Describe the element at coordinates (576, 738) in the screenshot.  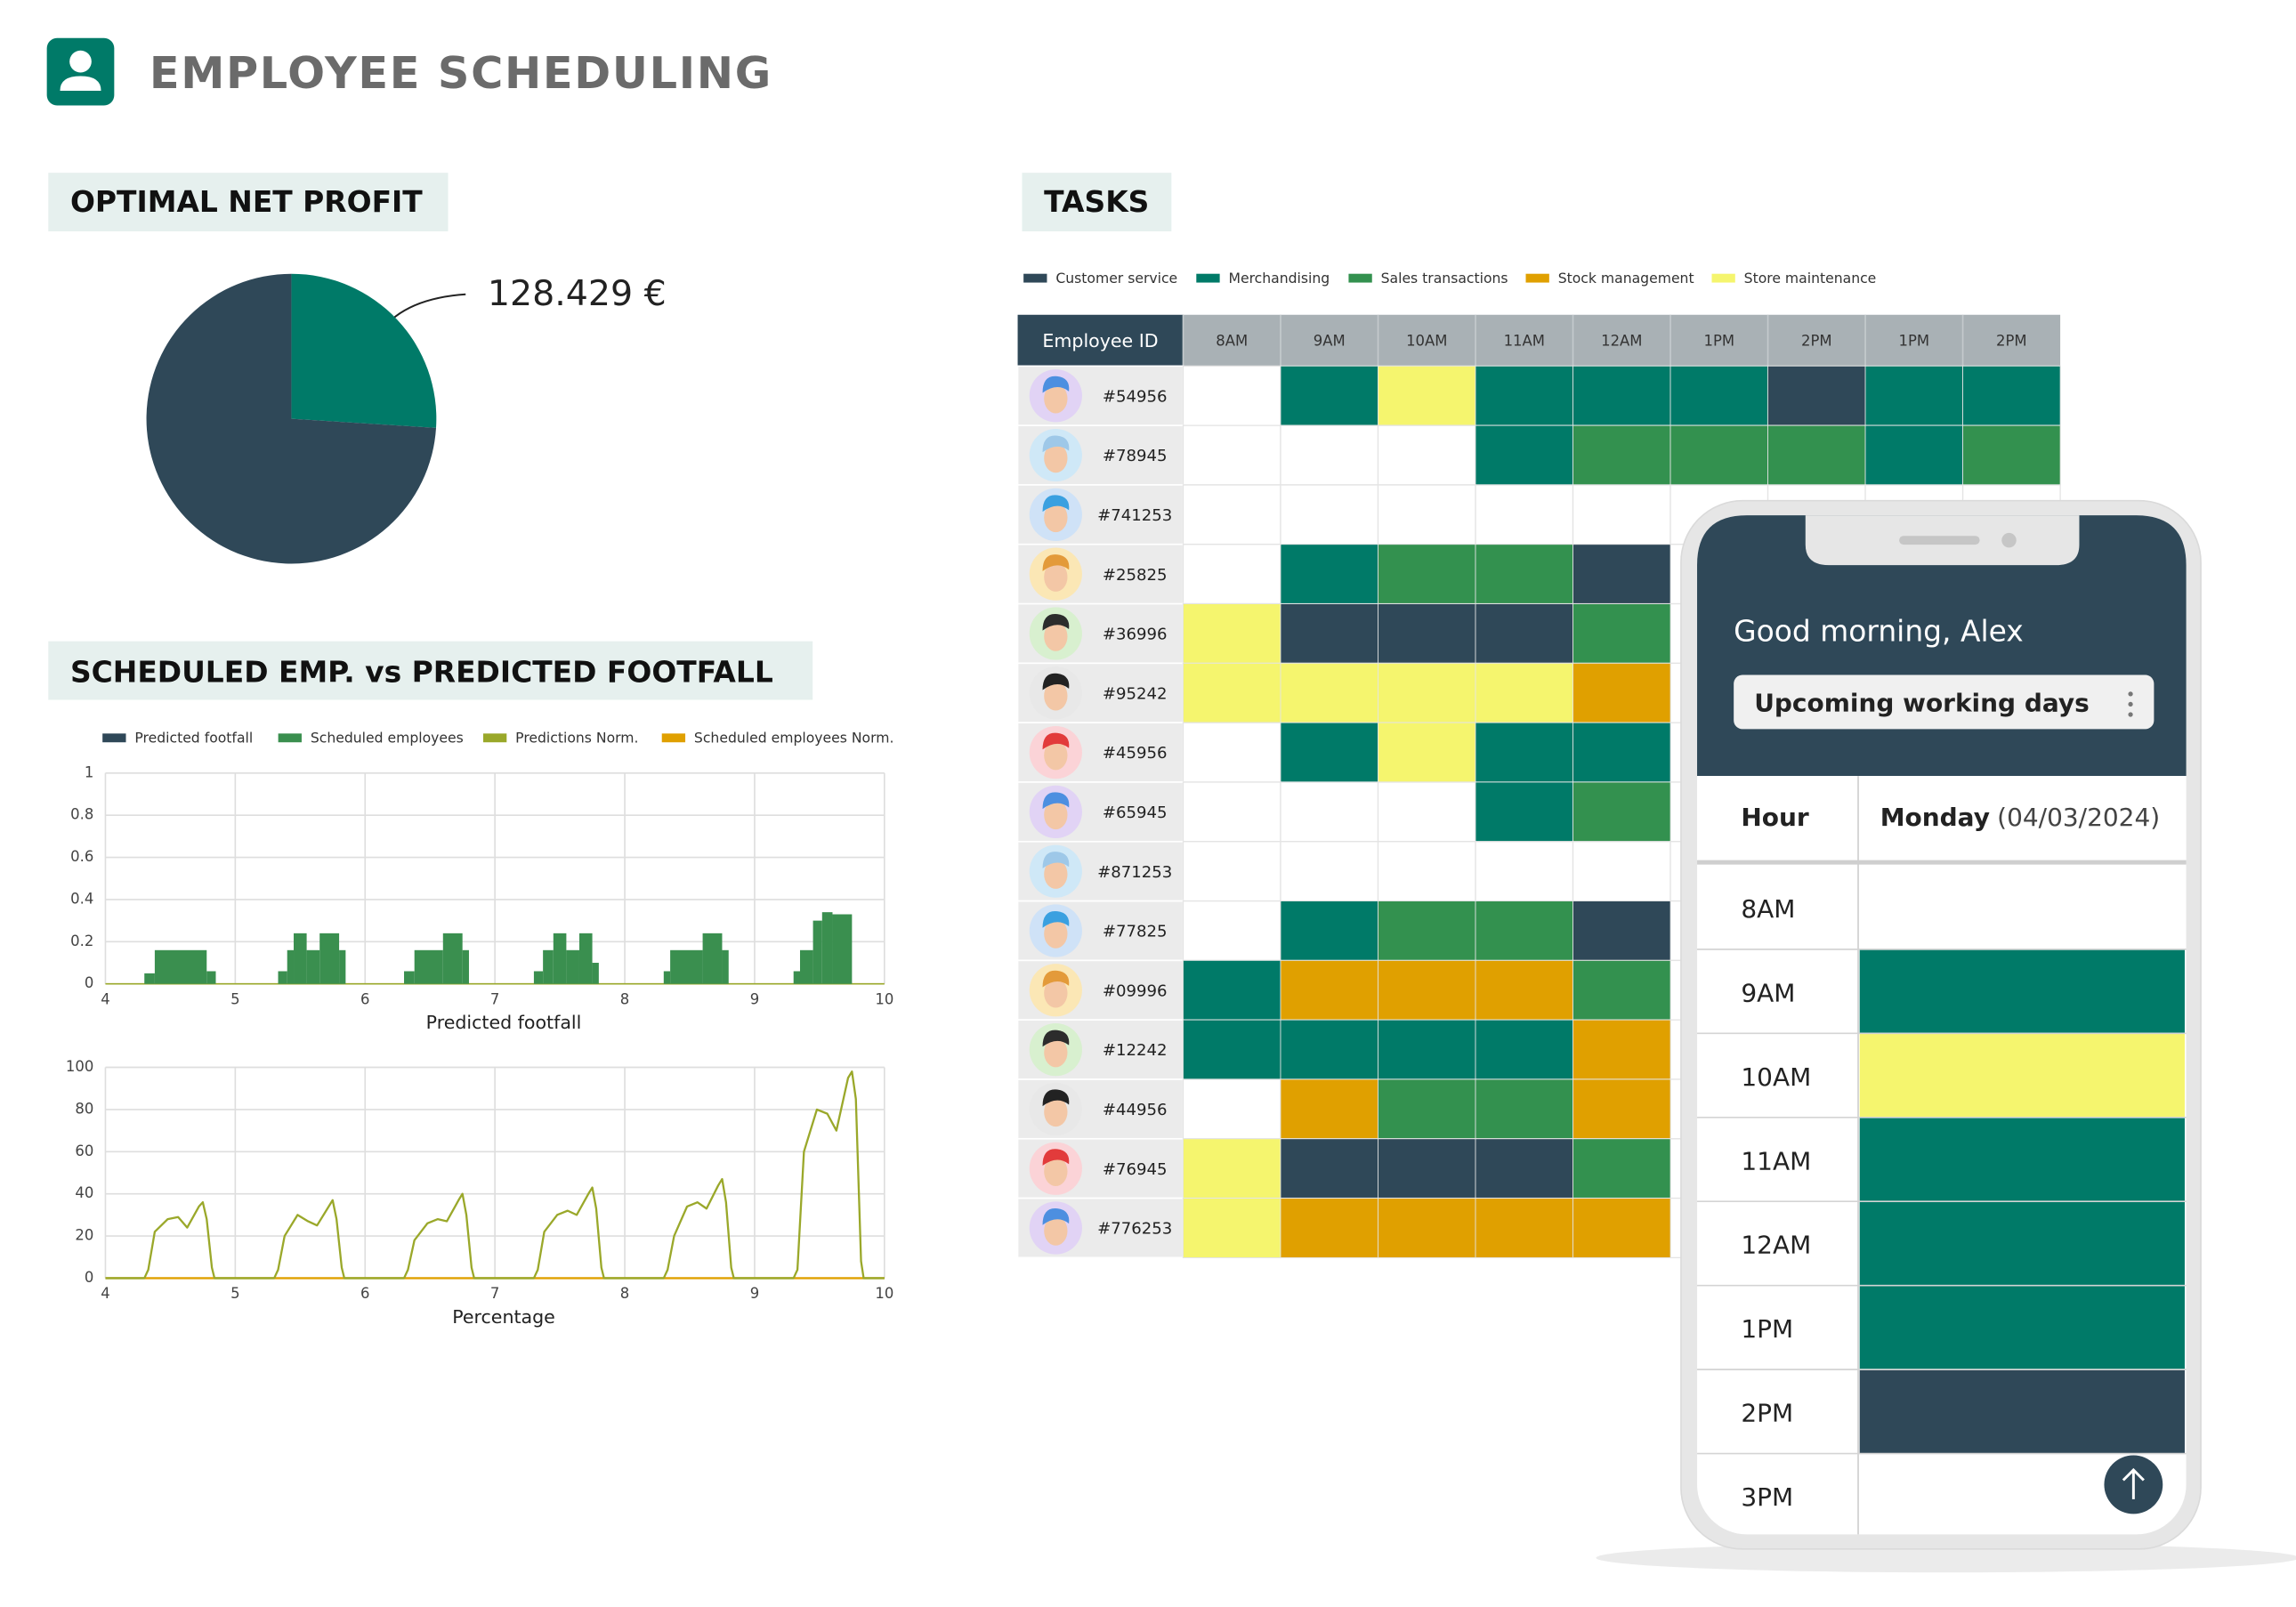
I see `legend-label: Predictions Norm.` at that location.